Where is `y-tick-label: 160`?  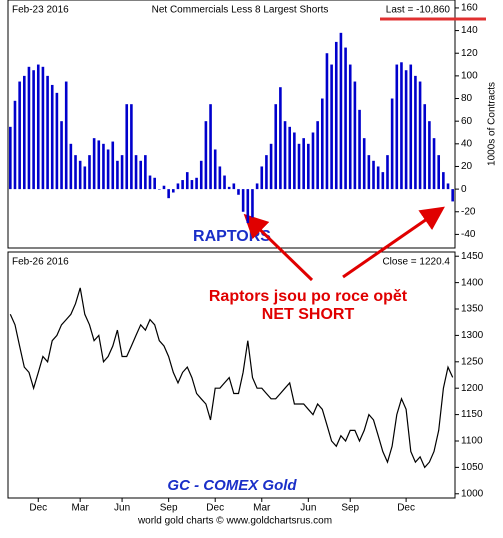 y-tick-label: 160 is located at coordinates (469, 8).